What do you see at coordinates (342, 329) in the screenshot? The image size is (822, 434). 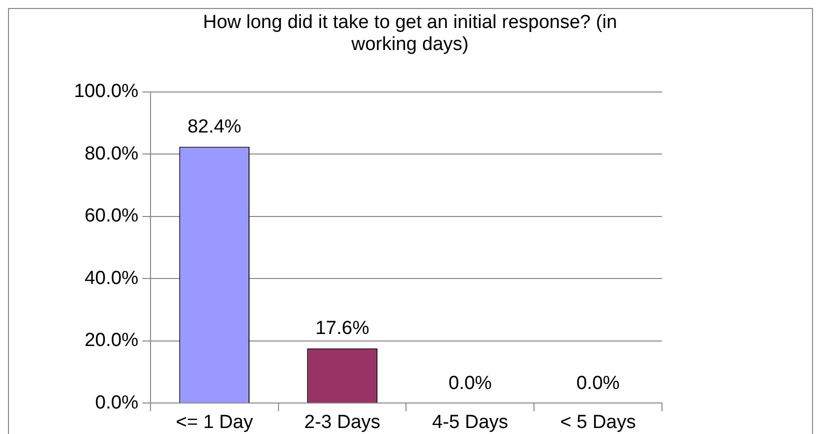 I see `data-label: 17.6%` at bounding box center [342, 329].